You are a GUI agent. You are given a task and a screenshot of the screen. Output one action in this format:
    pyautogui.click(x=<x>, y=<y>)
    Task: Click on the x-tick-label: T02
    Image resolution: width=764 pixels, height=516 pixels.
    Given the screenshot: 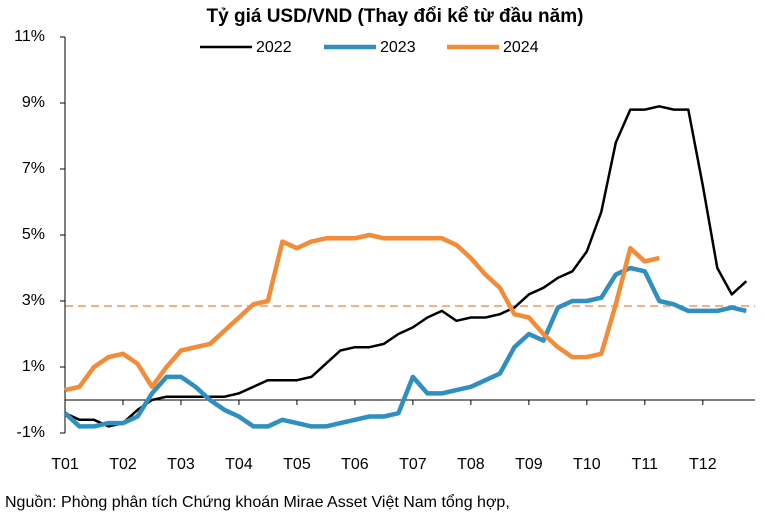 What is the action you would take?
    pyautogui.click(x=123, y=464)
    